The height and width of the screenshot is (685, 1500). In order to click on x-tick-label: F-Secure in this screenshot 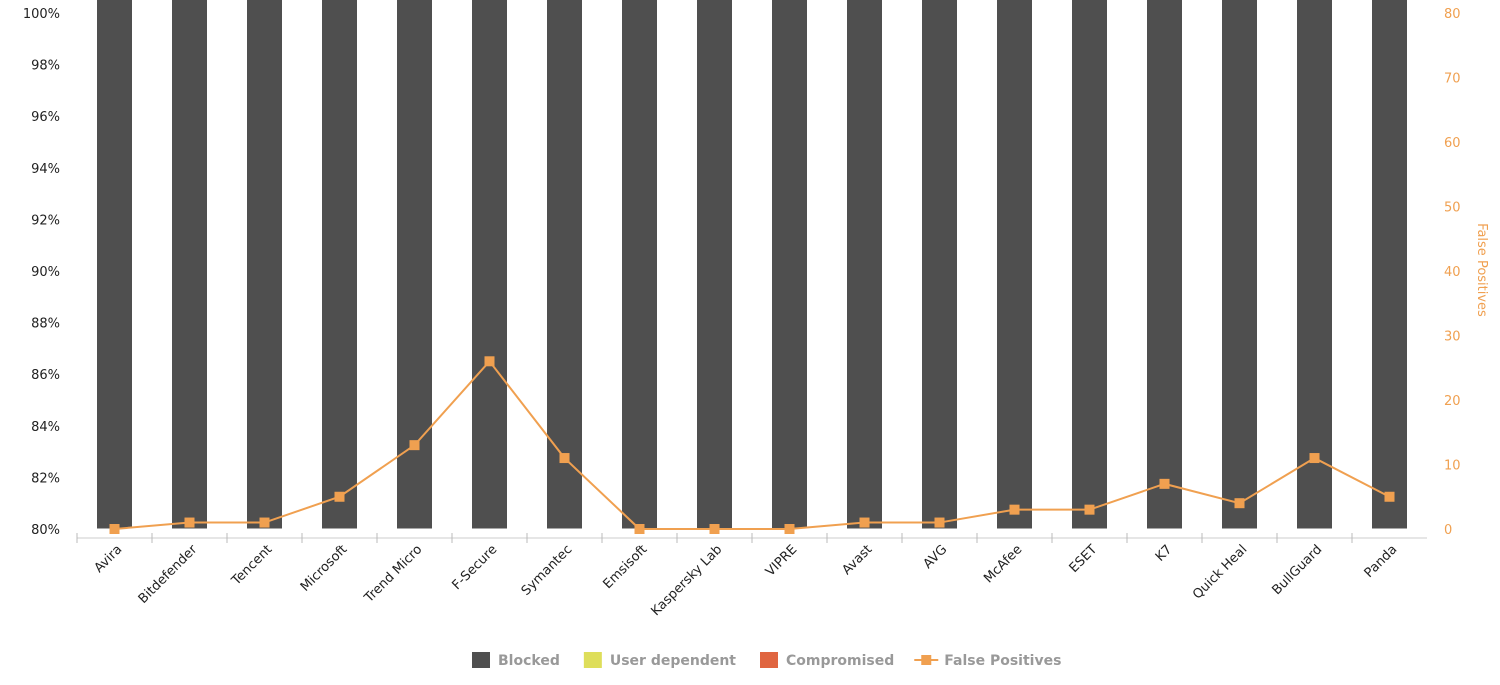, I will do `click(475, 567)`.